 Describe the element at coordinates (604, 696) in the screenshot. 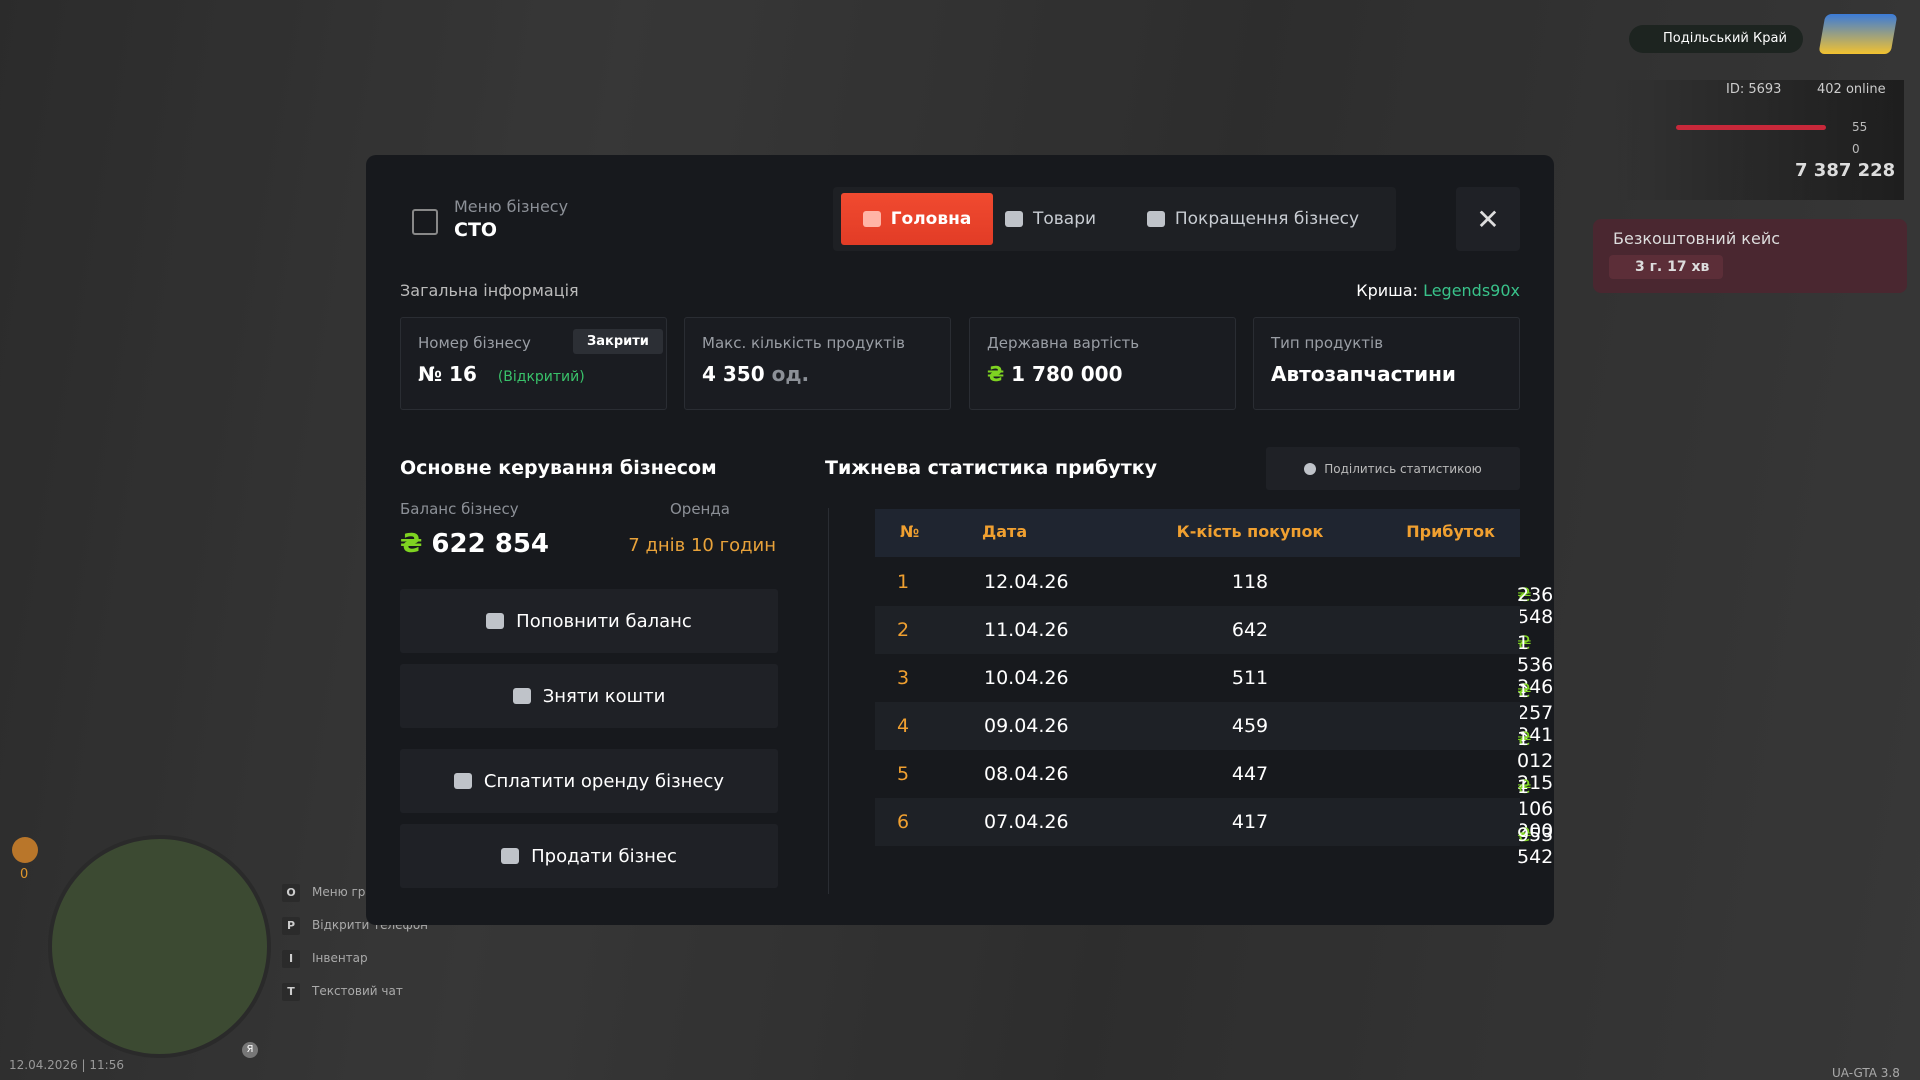

I see `action-label: Зняти кошти` at that location.